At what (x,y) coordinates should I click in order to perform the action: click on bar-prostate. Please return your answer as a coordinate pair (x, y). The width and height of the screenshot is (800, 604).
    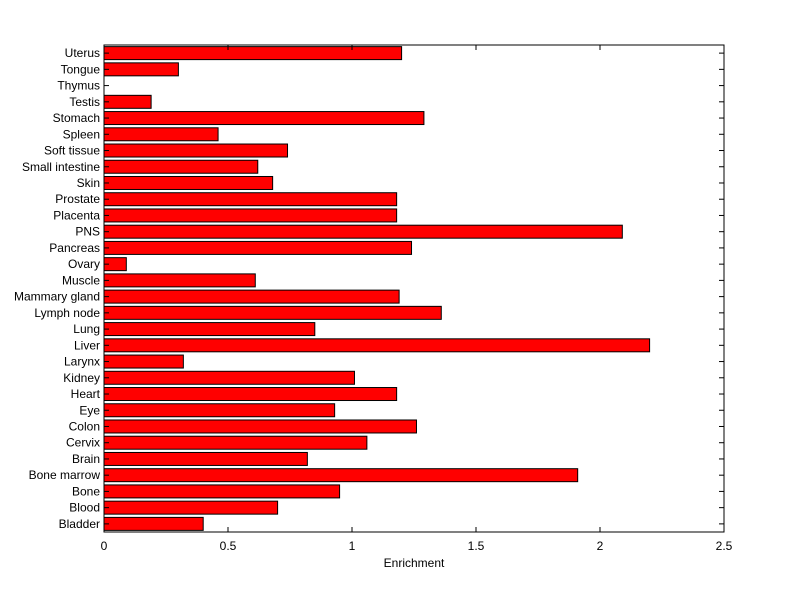
    Looking at the image, I should click on (250, 199).